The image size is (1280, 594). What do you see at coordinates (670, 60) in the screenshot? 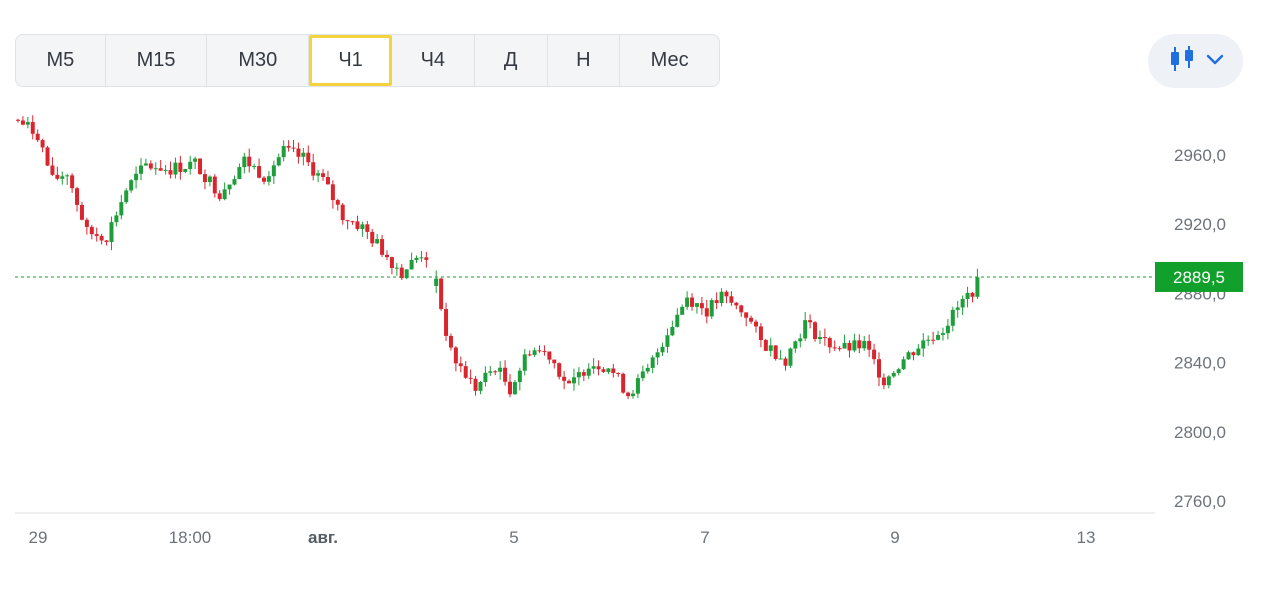
I see `timeframe-button-7: Мес` at bounding box center [670, 60].